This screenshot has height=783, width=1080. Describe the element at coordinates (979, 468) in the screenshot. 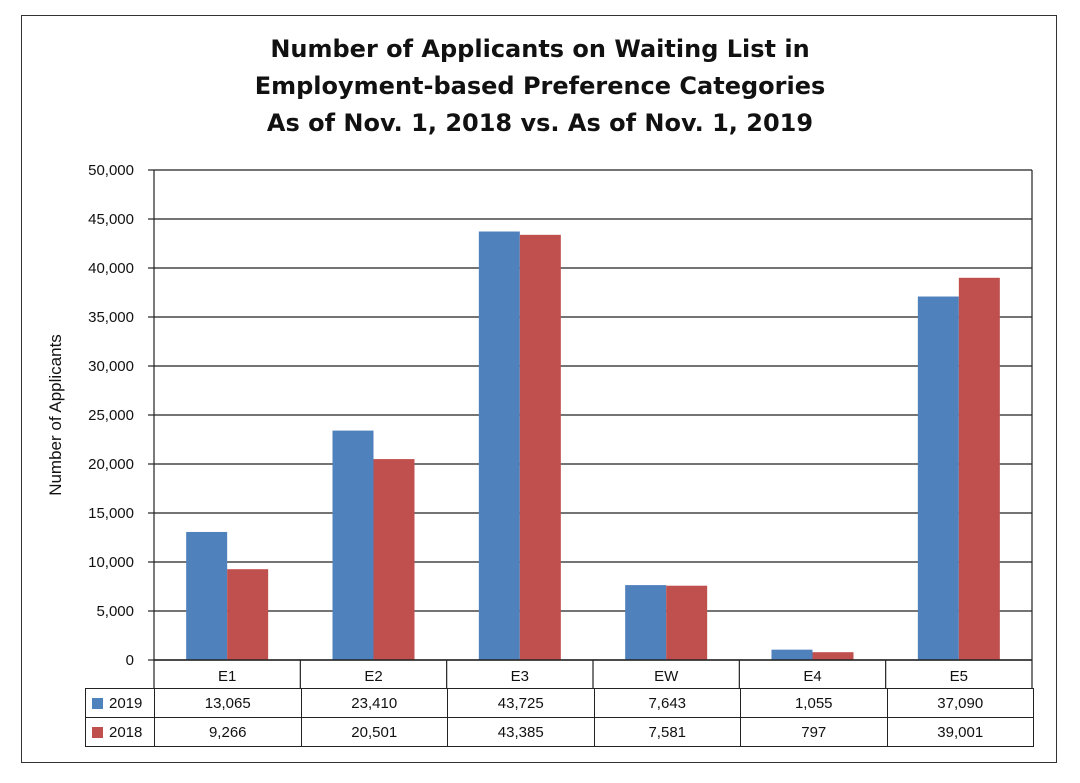

I see `bar-2018-e5` at that location.